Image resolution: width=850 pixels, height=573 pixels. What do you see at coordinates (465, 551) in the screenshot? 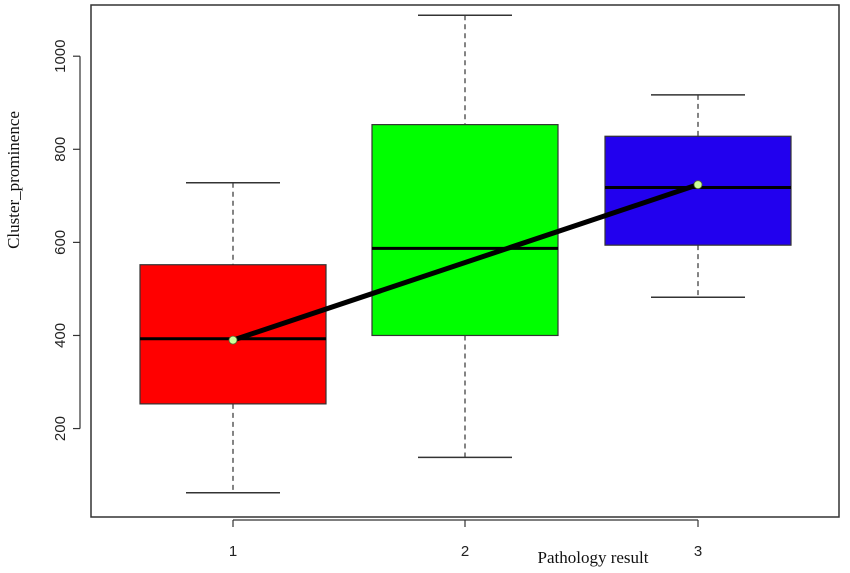
I see `x-tick-label: 2` at bounding box center [465, 551].